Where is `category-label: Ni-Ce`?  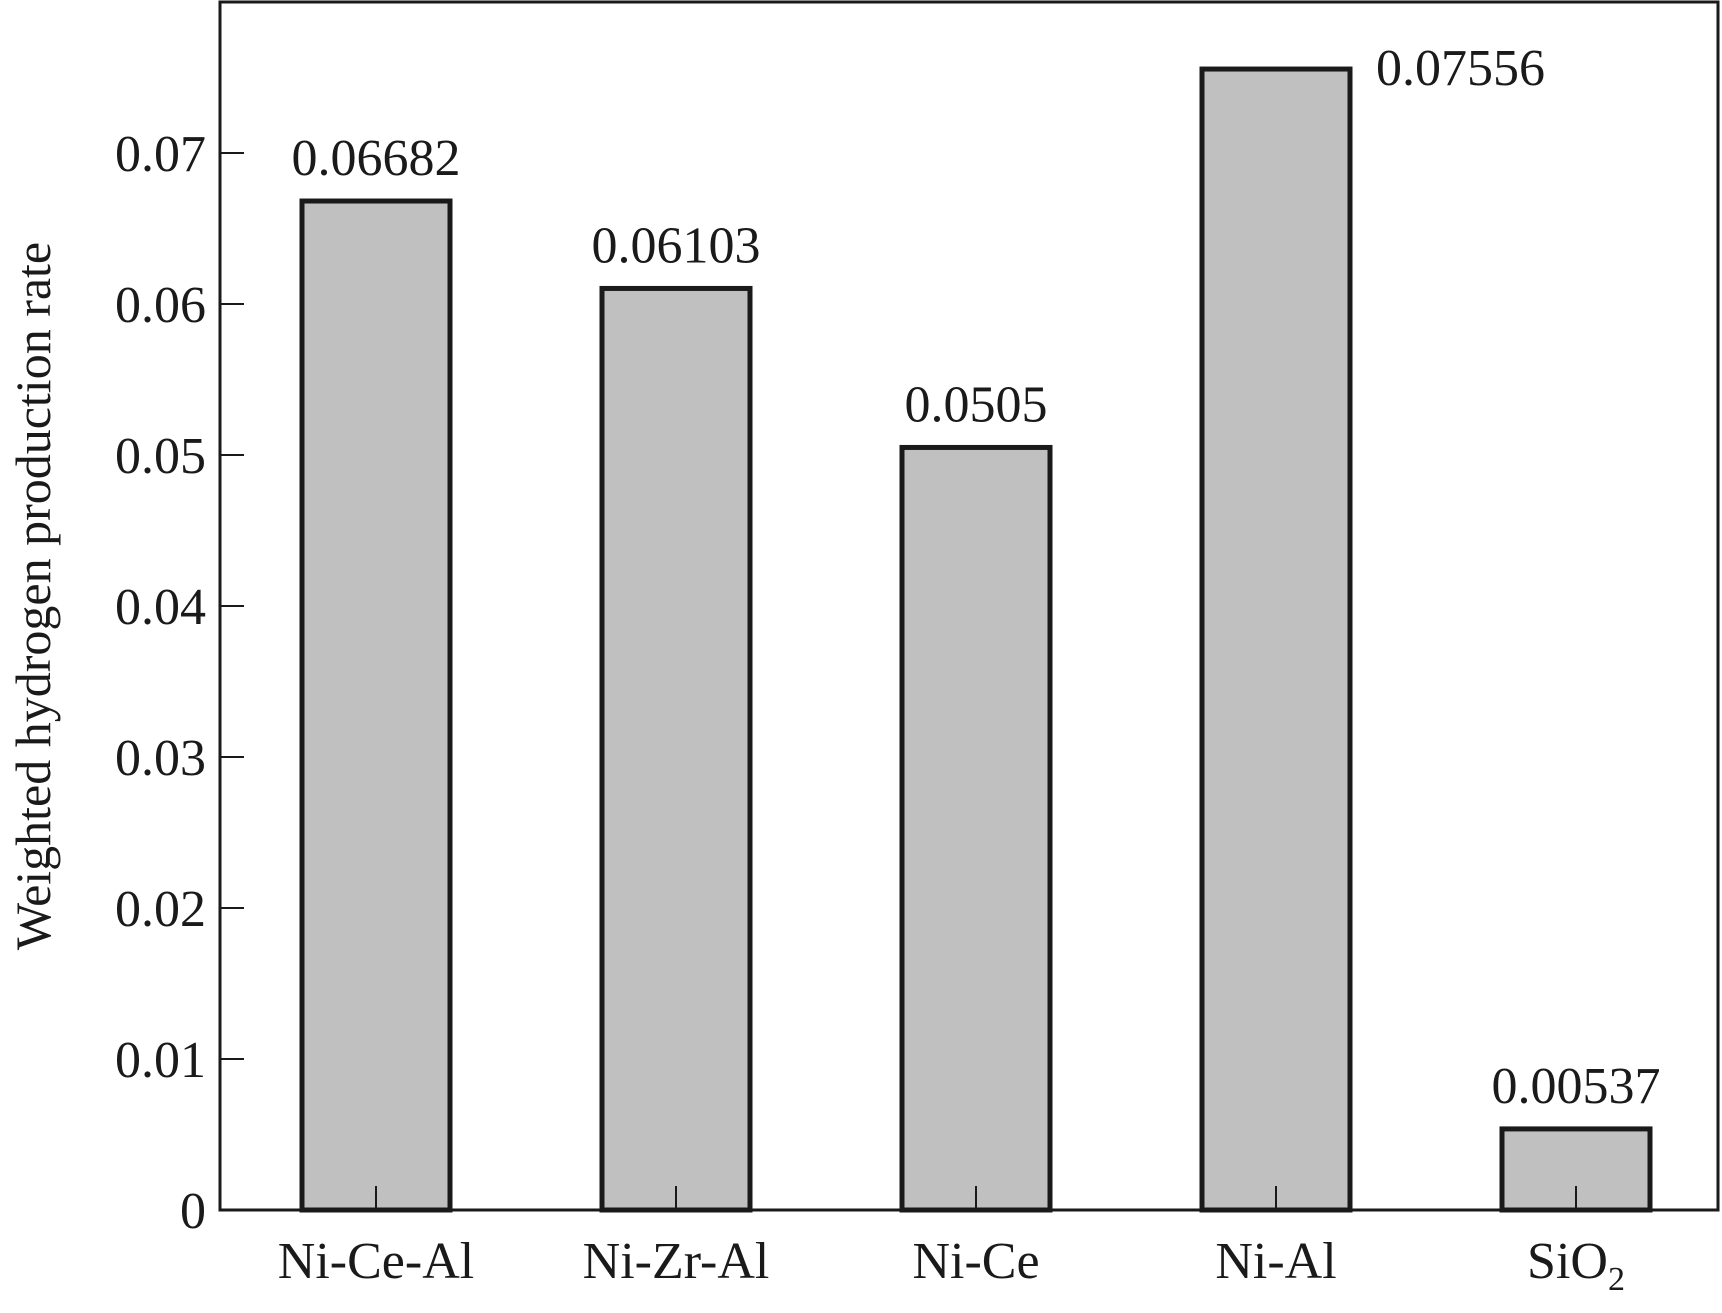 category-label: Ni-Ce is located at coordinates (975, 1261).